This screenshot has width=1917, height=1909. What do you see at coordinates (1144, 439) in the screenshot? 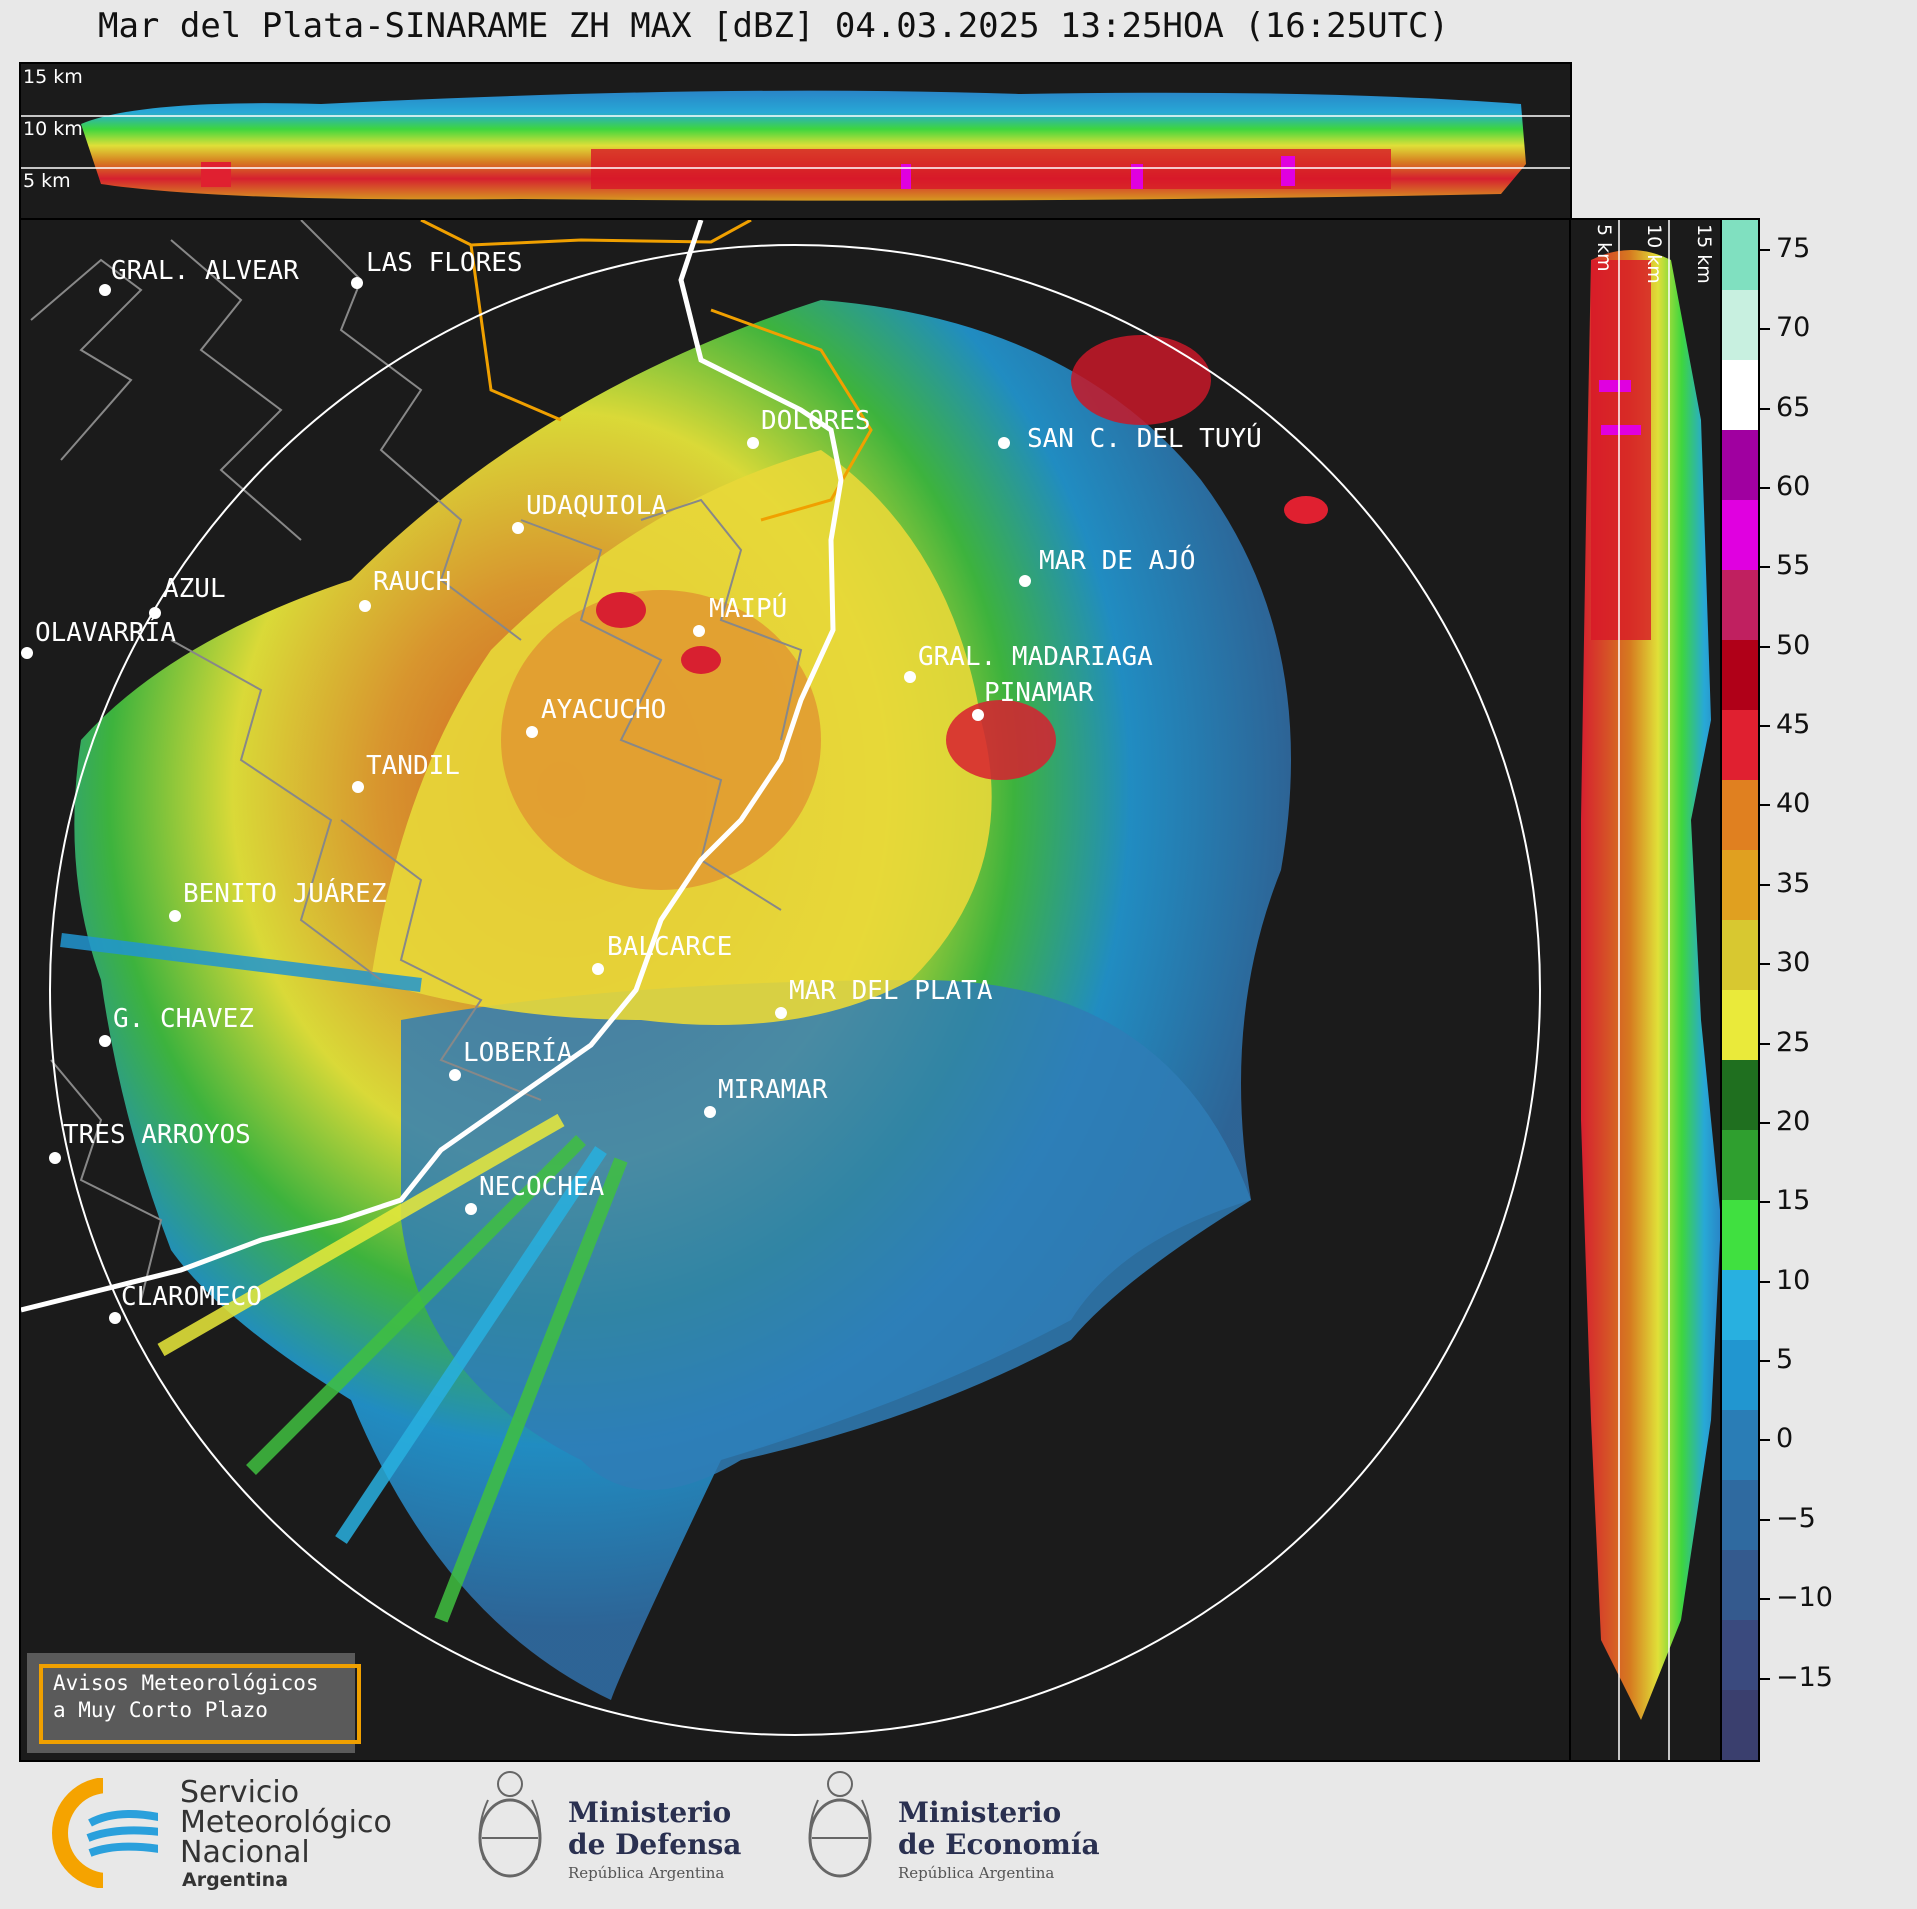
I see `city-label-san-c-del-tuyu: SAN C. DEL TUYÚ` at bounding box center [1144, 439].